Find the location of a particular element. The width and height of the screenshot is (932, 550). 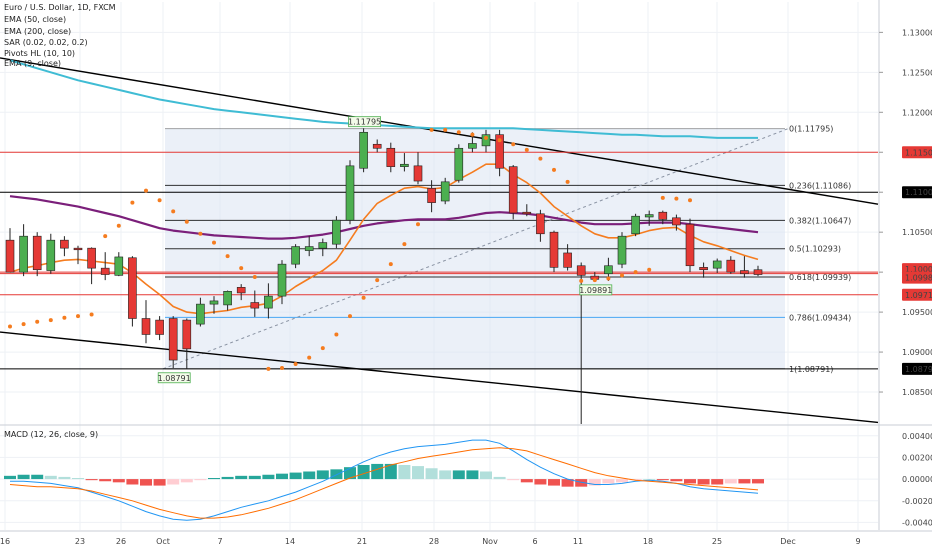

signal-line is located at coordinates (384, 483).